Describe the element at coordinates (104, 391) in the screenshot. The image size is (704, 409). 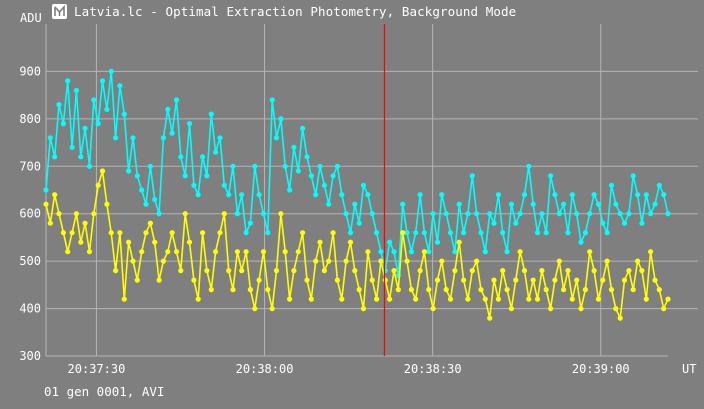
I see `footer-status: 01 gen 0001, AVI` at that location.